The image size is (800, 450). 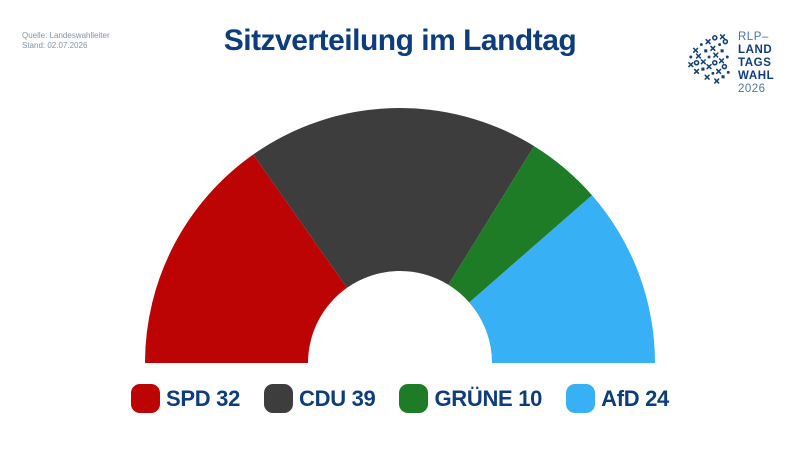 I want to click on legend-item-spd: SPD 32, so click(x=185, y=398).